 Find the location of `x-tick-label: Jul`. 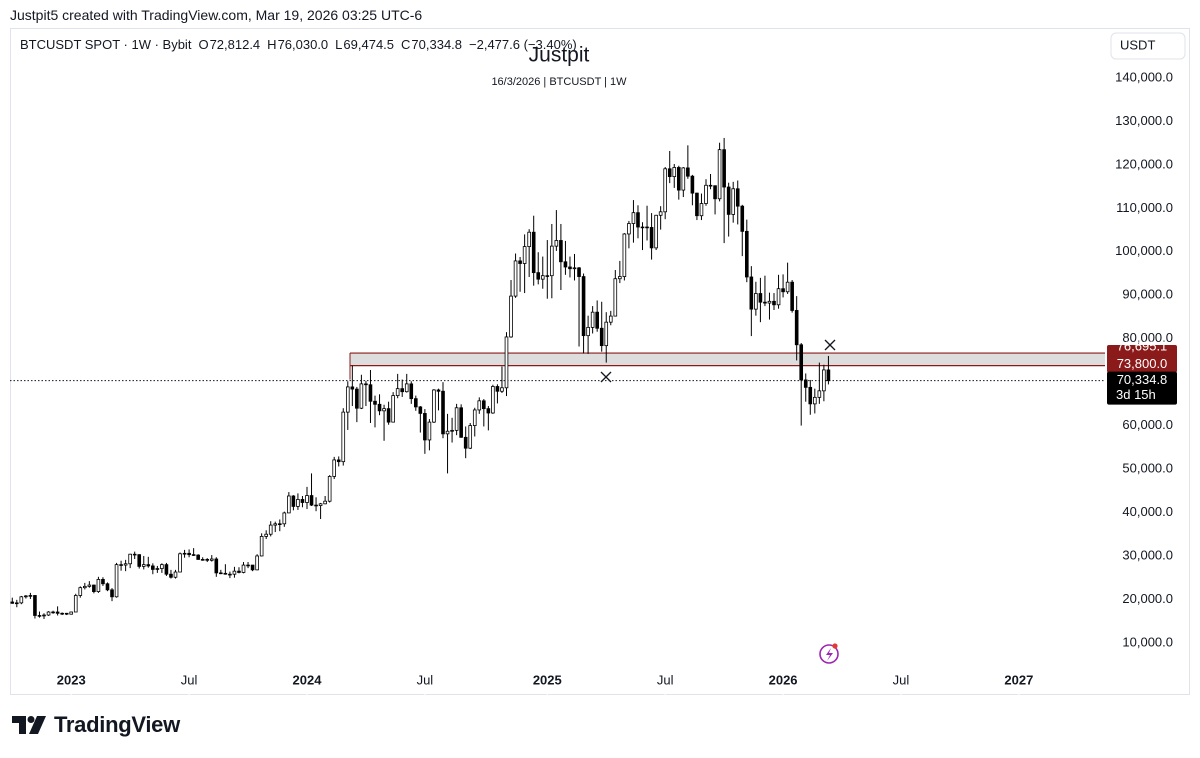

x-tick-label: Jul is located at coordinates (189, 679).